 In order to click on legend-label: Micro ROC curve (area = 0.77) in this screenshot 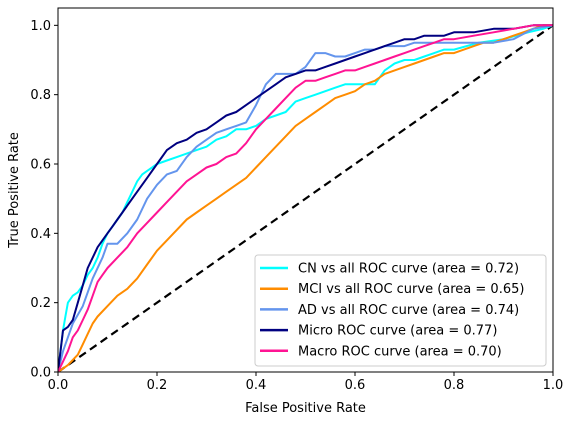, I will do `click(397, 331)`.